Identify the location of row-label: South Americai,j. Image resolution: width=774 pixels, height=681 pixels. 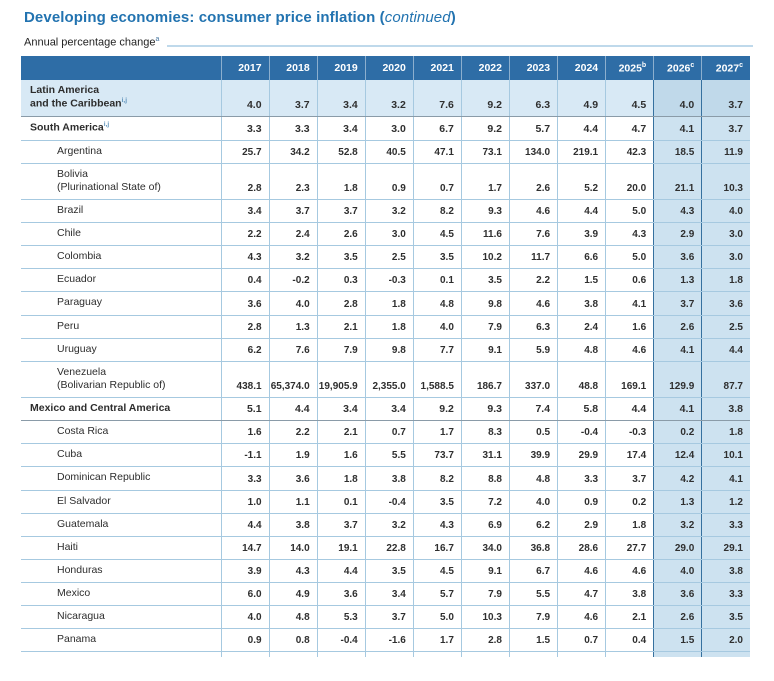
(121, 128).